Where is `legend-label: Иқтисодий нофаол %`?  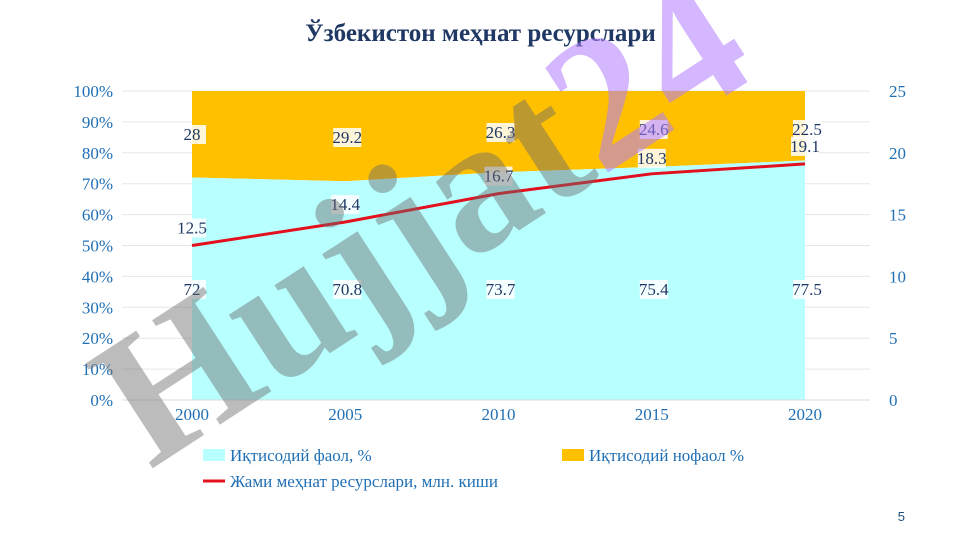
legend-label: Иқтисодий нофаол % is located at coordinates (666, 455).